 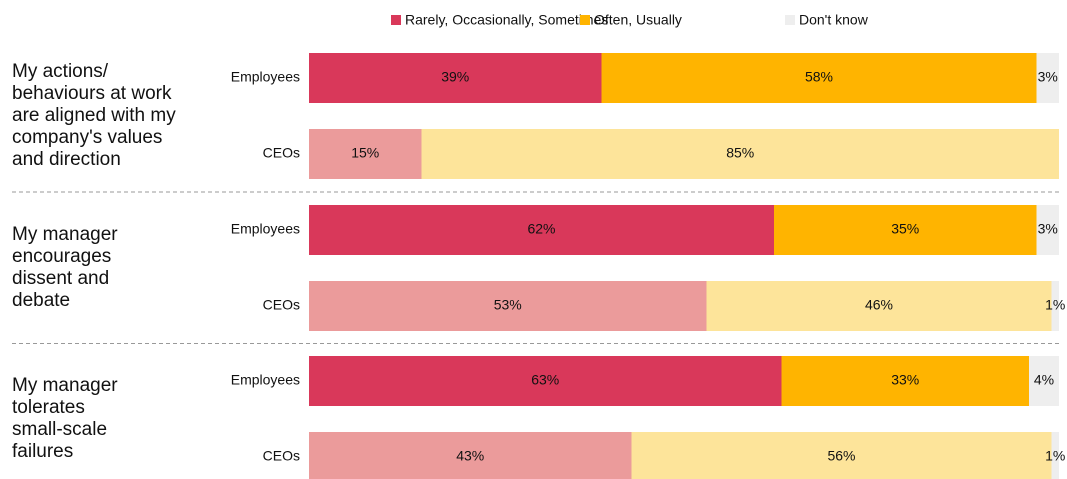 I want to click on value-label: 46%, so click(x=879, y=305).